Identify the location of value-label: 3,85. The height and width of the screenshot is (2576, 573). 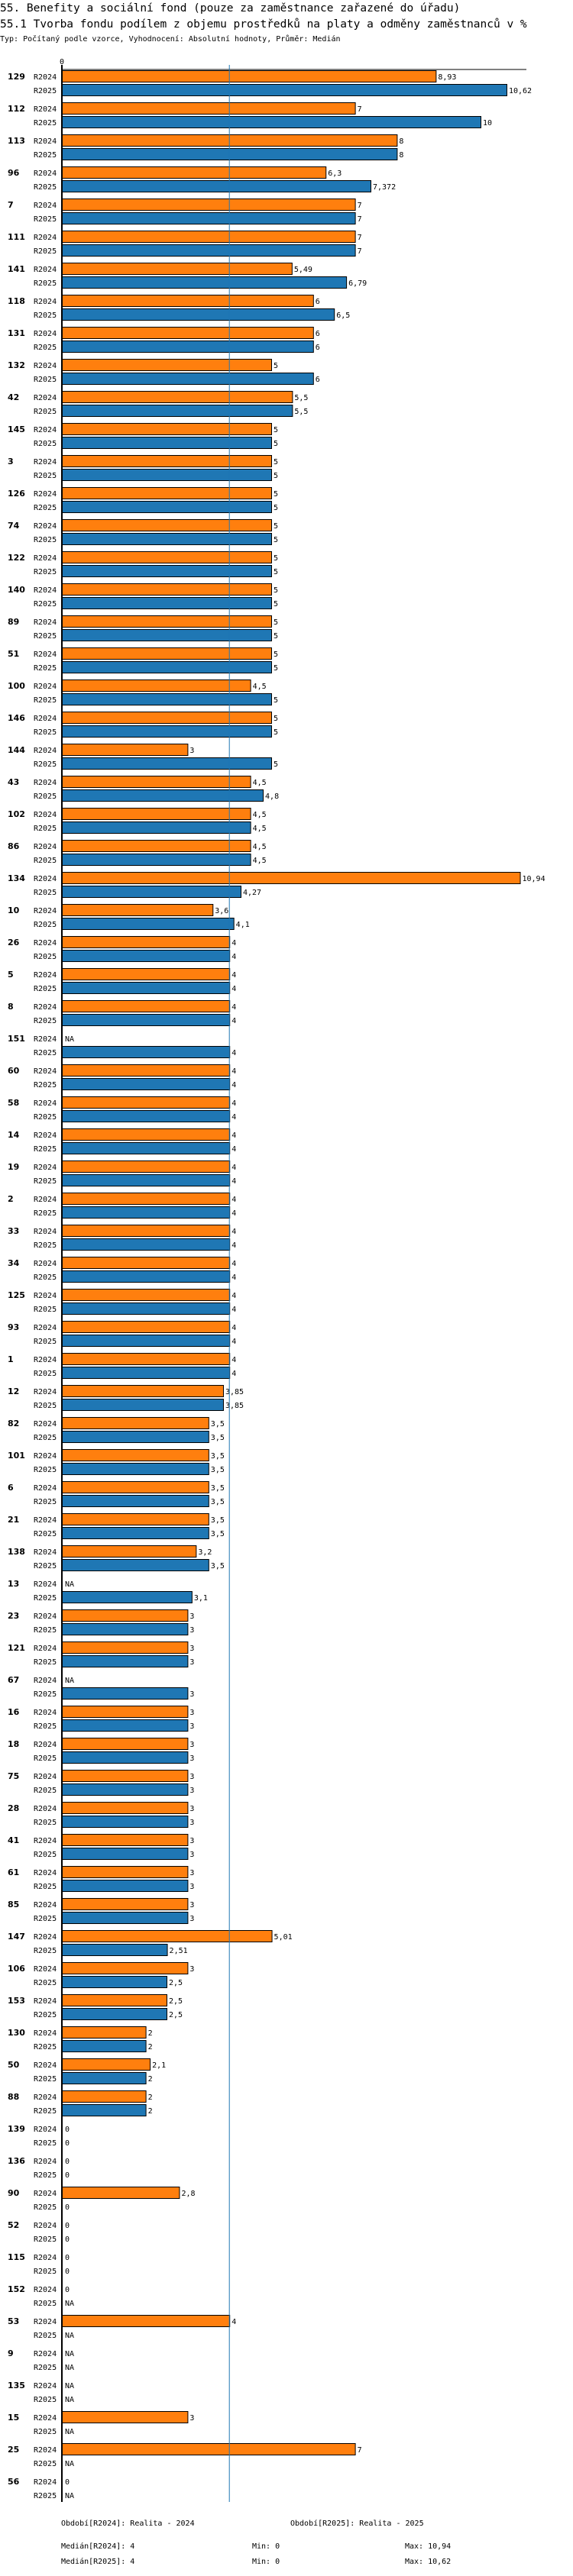
(234, 1406).